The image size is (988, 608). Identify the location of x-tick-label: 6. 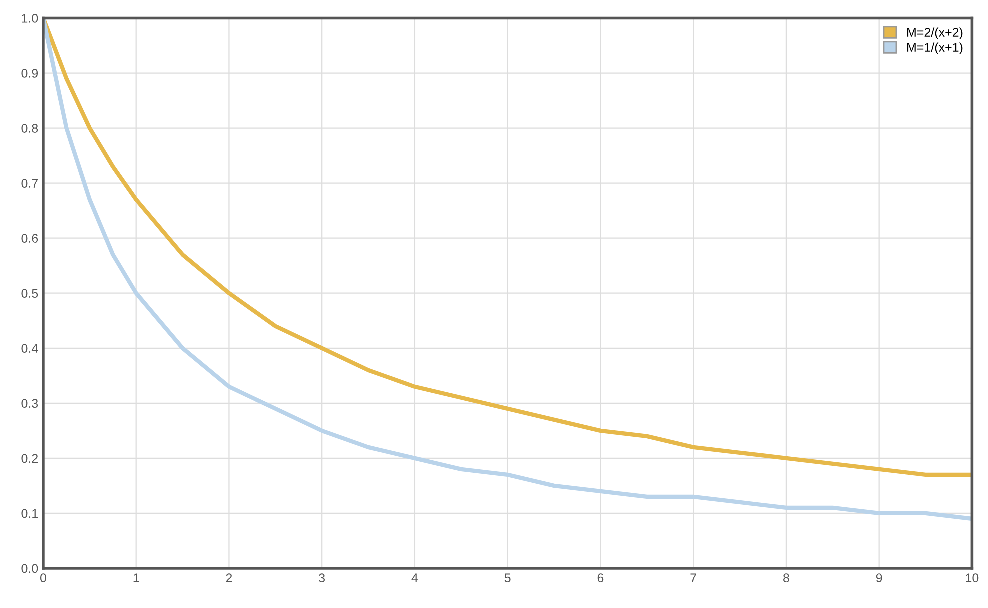
(601, 578).